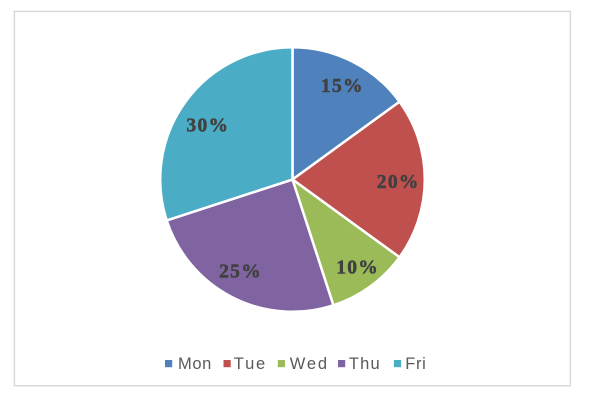  I want to click on svg-text: 25%, so click(240, 272).